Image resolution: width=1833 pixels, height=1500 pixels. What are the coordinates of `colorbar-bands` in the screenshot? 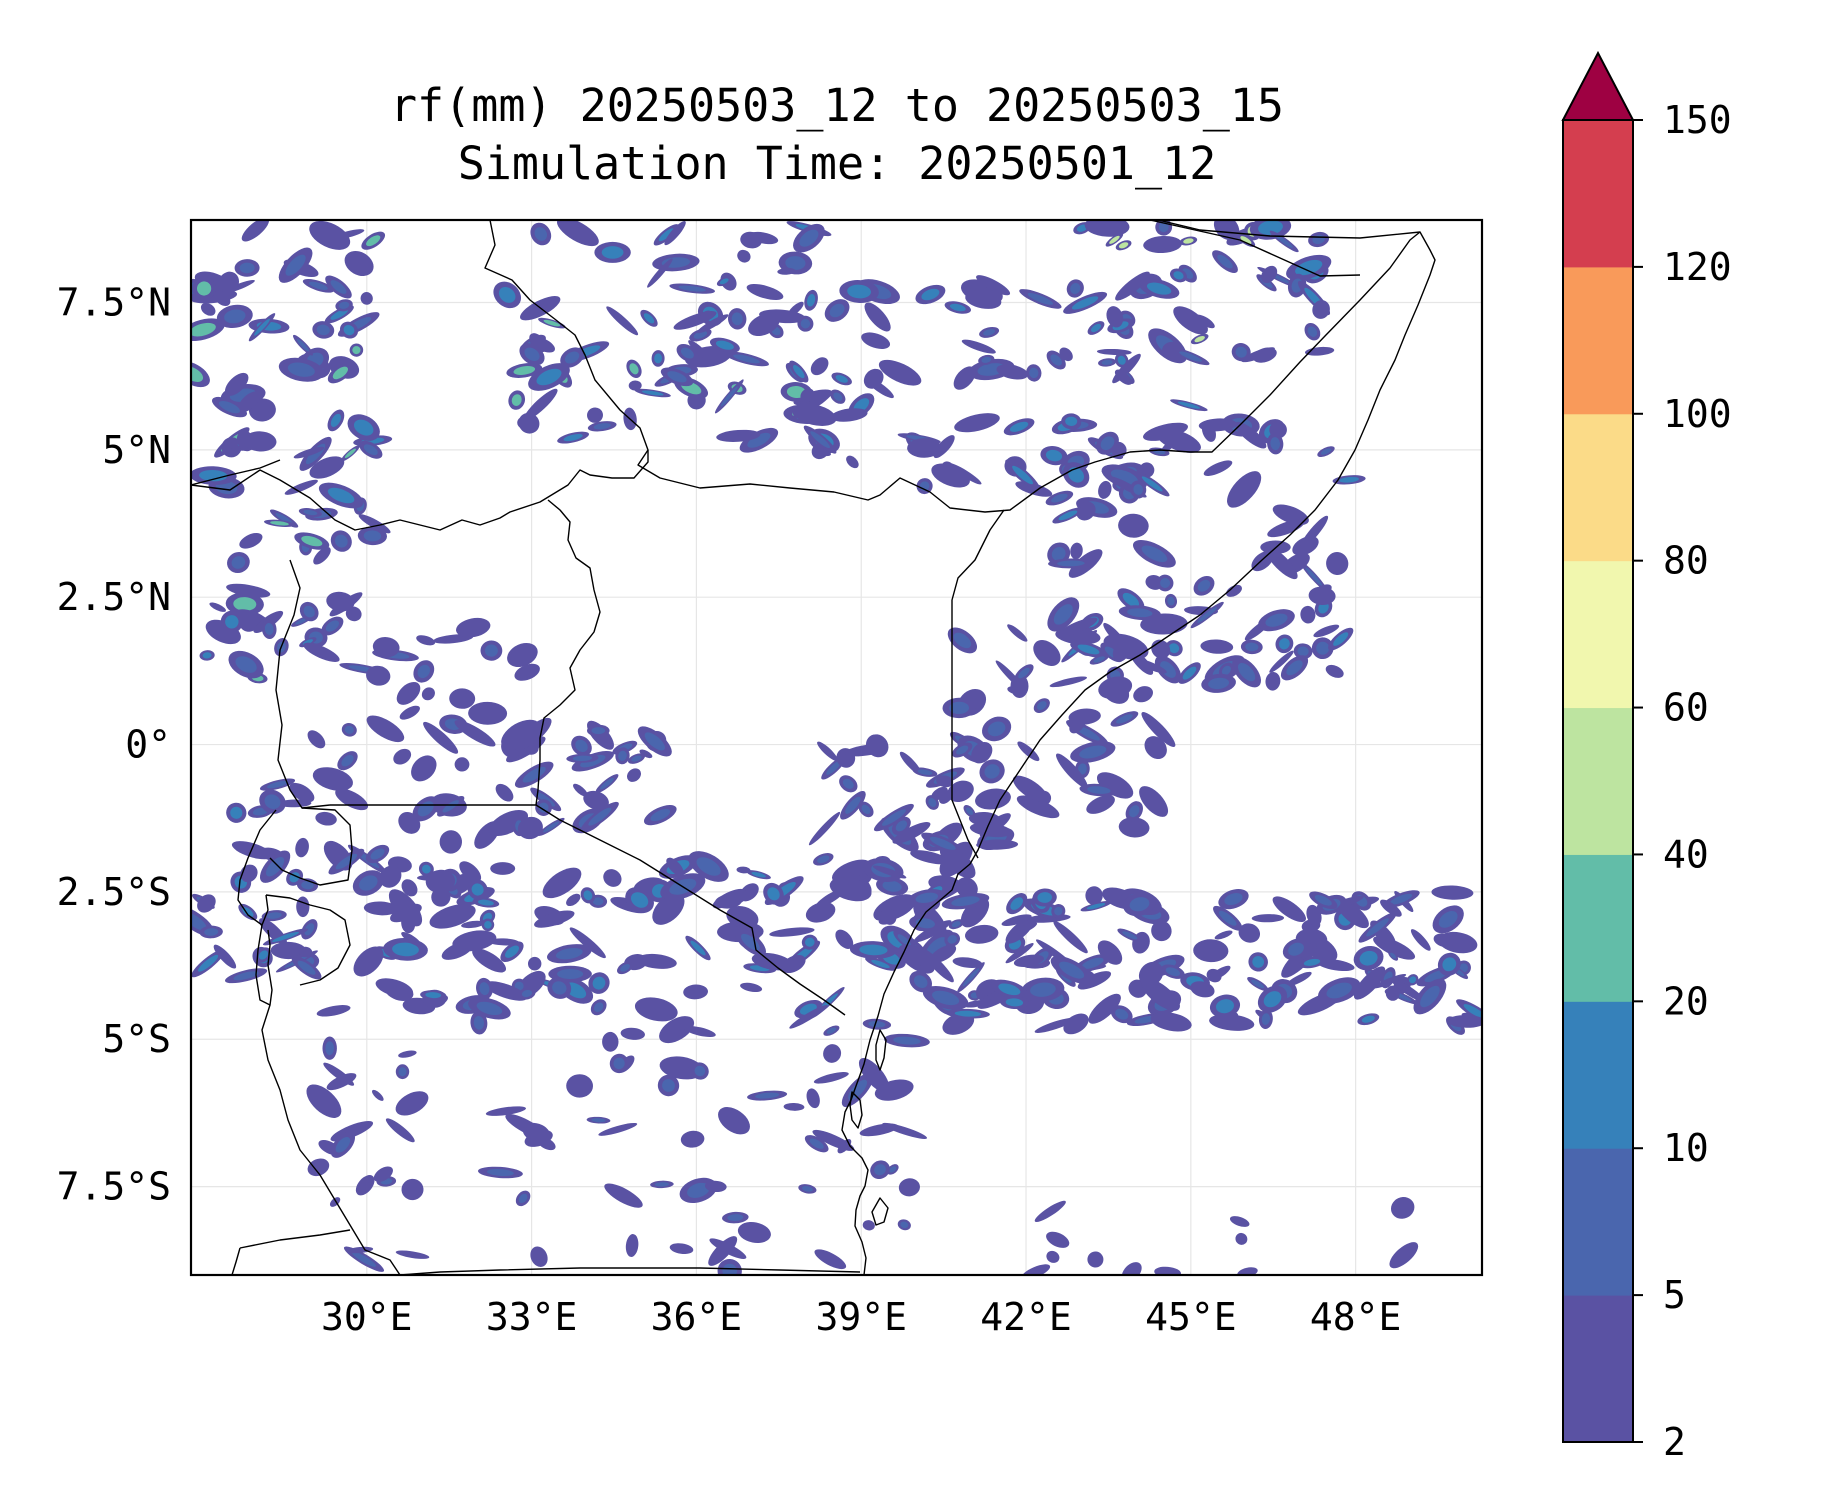 It's located at (1598, 781).